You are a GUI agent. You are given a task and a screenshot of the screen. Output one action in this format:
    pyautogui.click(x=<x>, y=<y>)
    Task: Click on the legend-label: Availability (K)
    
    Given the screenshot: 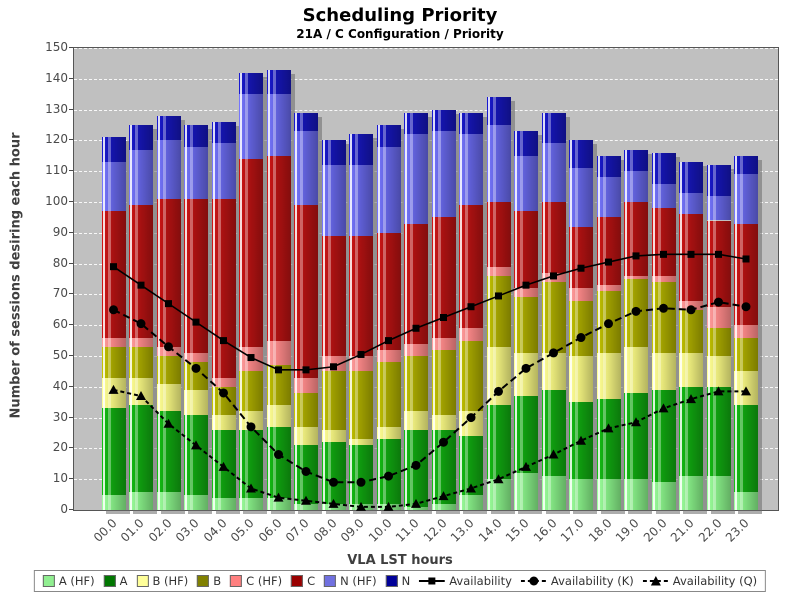 What is the action you would take?
    pyautogui.click(x=592, y=581)
    